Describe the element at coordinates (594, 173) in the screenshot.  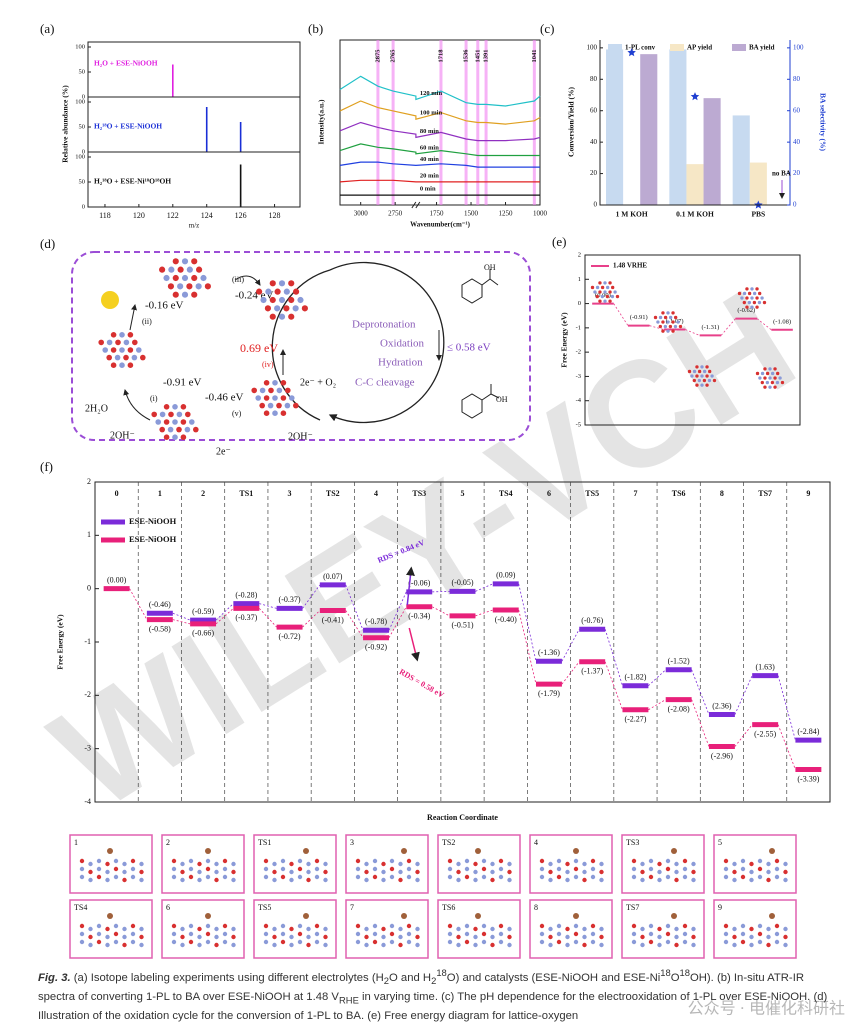
I see `y-tick-label: 20` at that location.